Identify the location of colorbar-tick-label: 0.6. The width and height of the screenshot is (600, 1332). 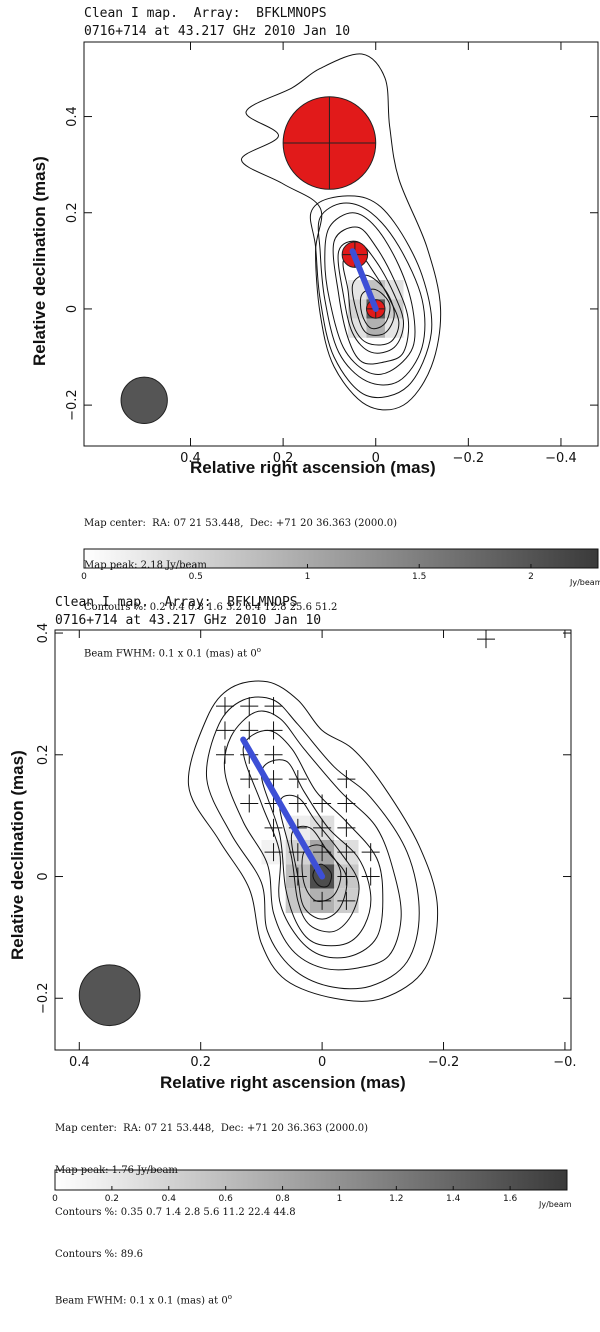
(226, 1199).